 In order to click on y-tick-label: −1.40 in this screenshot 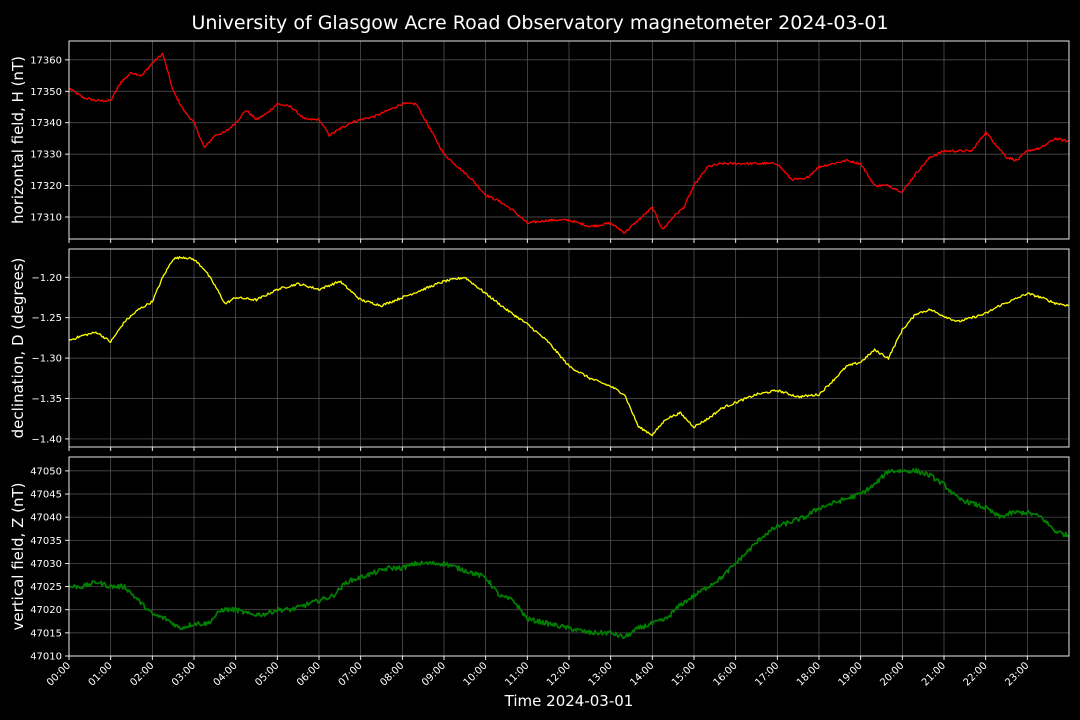, I will do `click(46, 439)`.